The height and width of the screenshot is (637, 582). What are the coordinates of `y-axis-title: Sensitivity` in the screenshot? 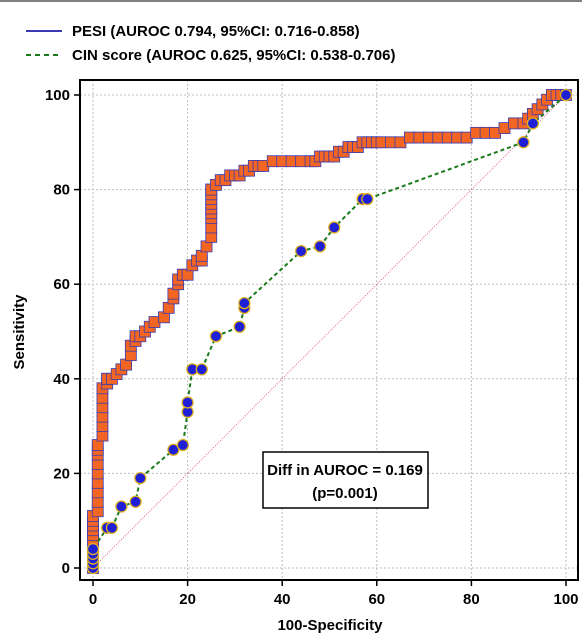 It's located at (19, 332).